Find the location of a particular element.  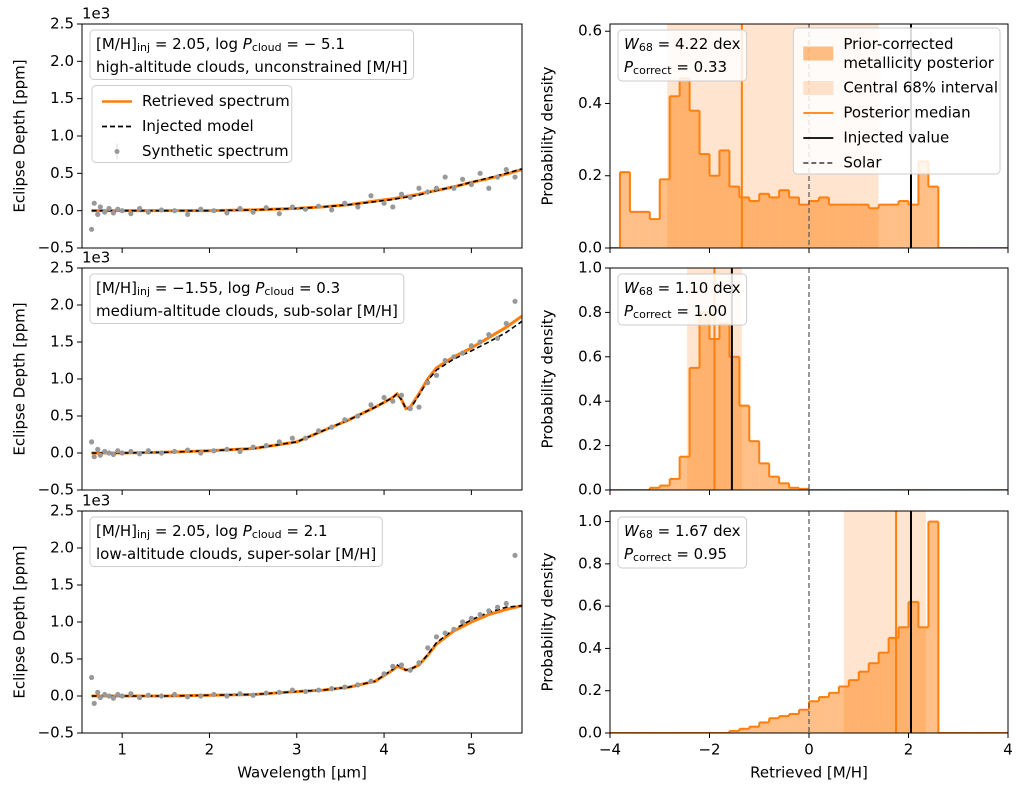

annotation-segment: P is located at coordinates (629, 554).